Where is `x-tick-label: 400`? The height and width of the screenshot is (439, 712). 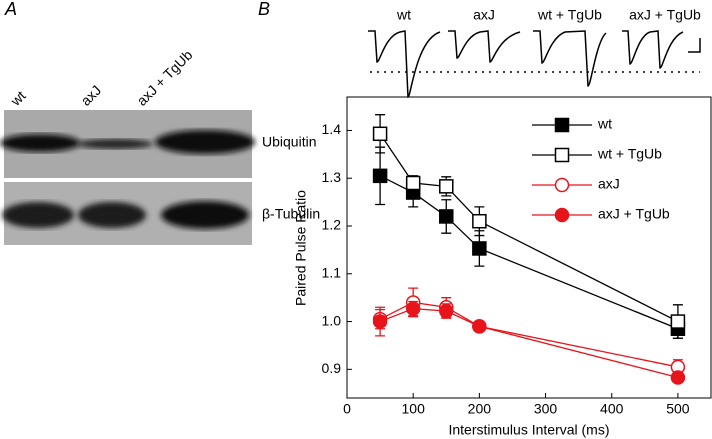
x-tick-label: 400 is located at coordinates (612, 409).